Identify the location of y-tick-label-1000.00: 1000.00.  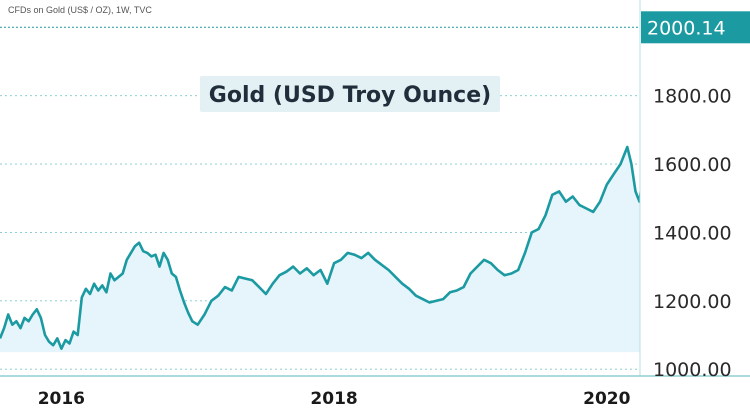
(692, 370).